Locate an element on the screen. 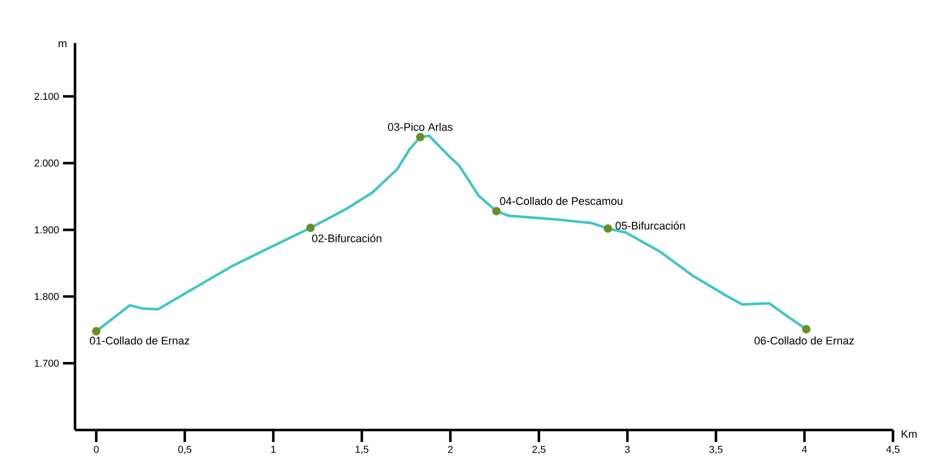 The width and height of the screenshot is (933, 473). x-tick-label: 4,5 is located at coordinates (893, 450).